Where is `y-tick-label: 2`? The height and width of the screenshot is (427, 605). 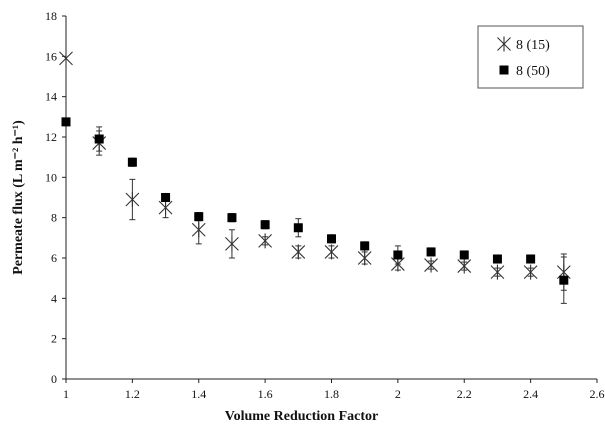 y-tick-label: 2 is located at coordinates (54, 339).